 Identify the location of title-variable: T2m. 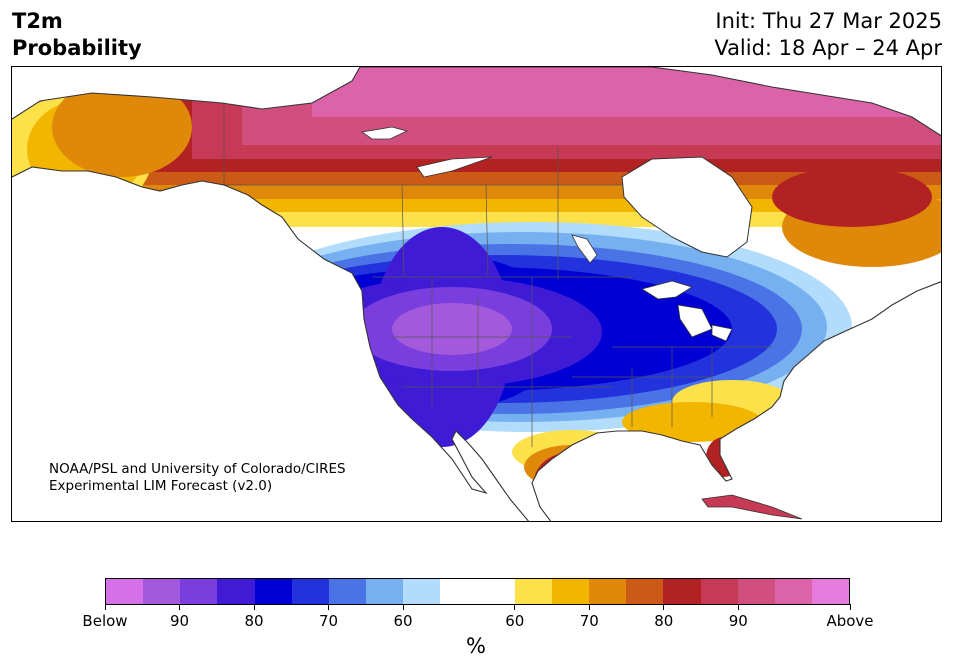
(37, 21).